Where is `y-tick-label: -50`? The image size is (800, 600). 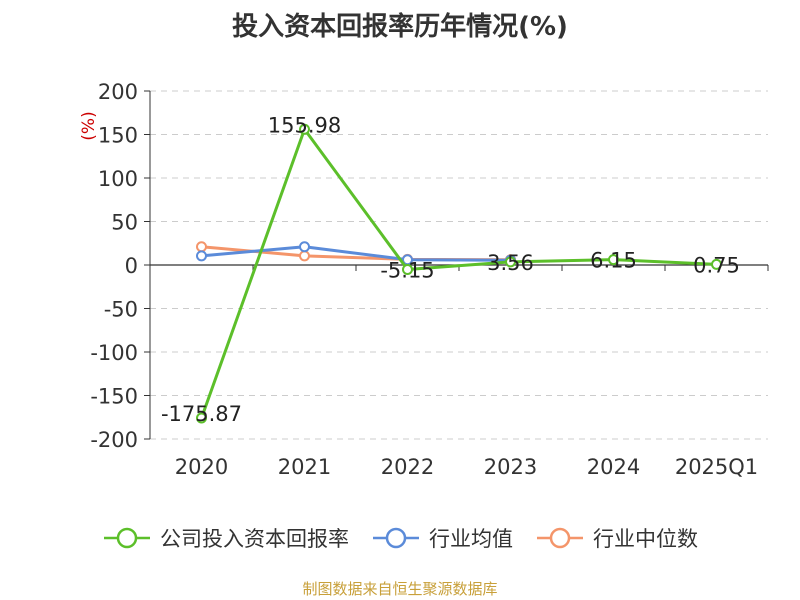
y-tick-label: -50 is located at coordinates (121, 310).